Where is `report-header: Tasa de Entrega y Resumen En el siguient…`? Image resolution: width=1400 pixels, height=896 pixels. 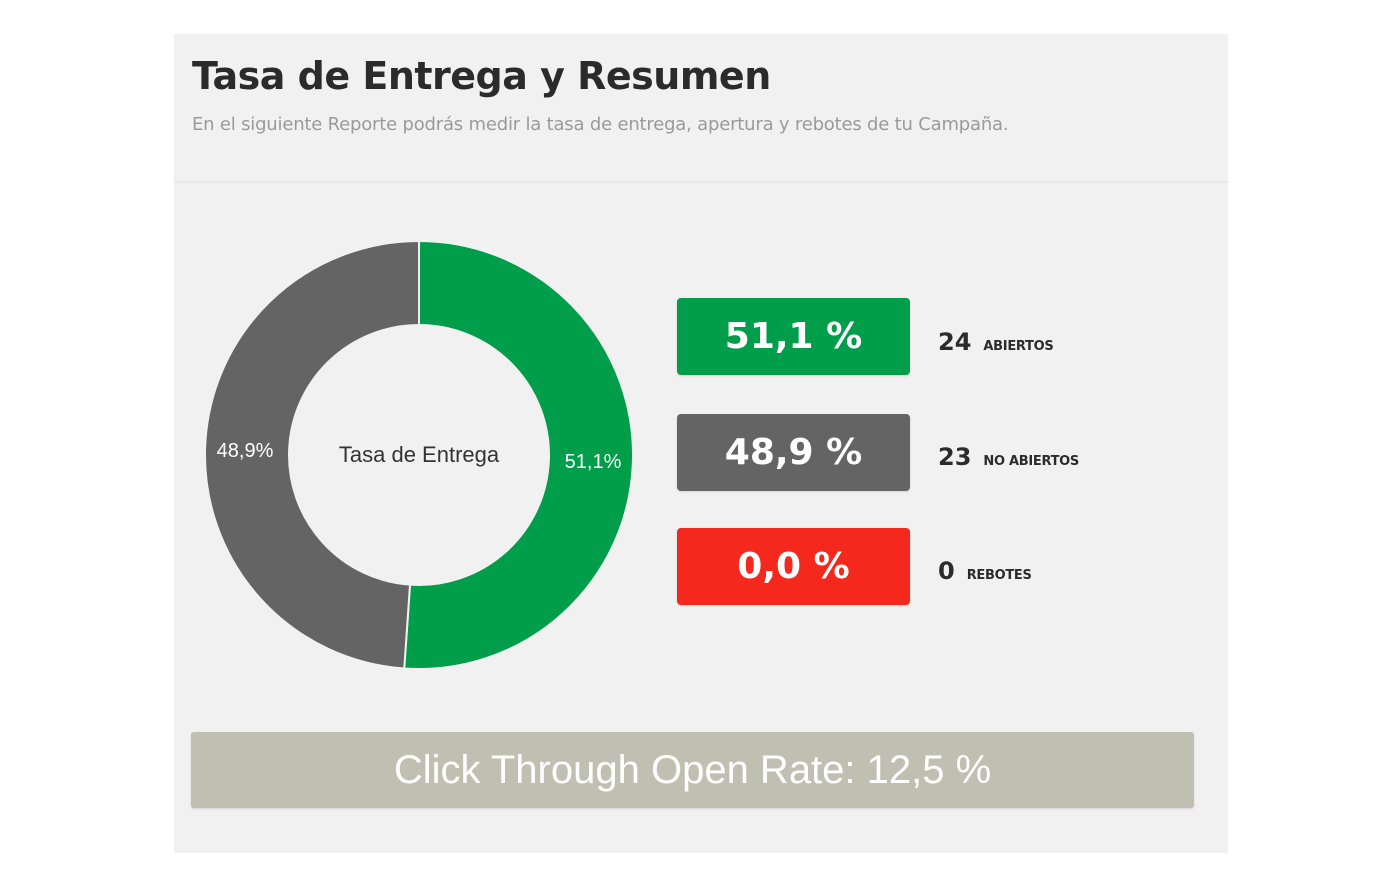
report-header: Tasa de Entrega y Resumen En el siguient… is located at coordinates (701, 108).